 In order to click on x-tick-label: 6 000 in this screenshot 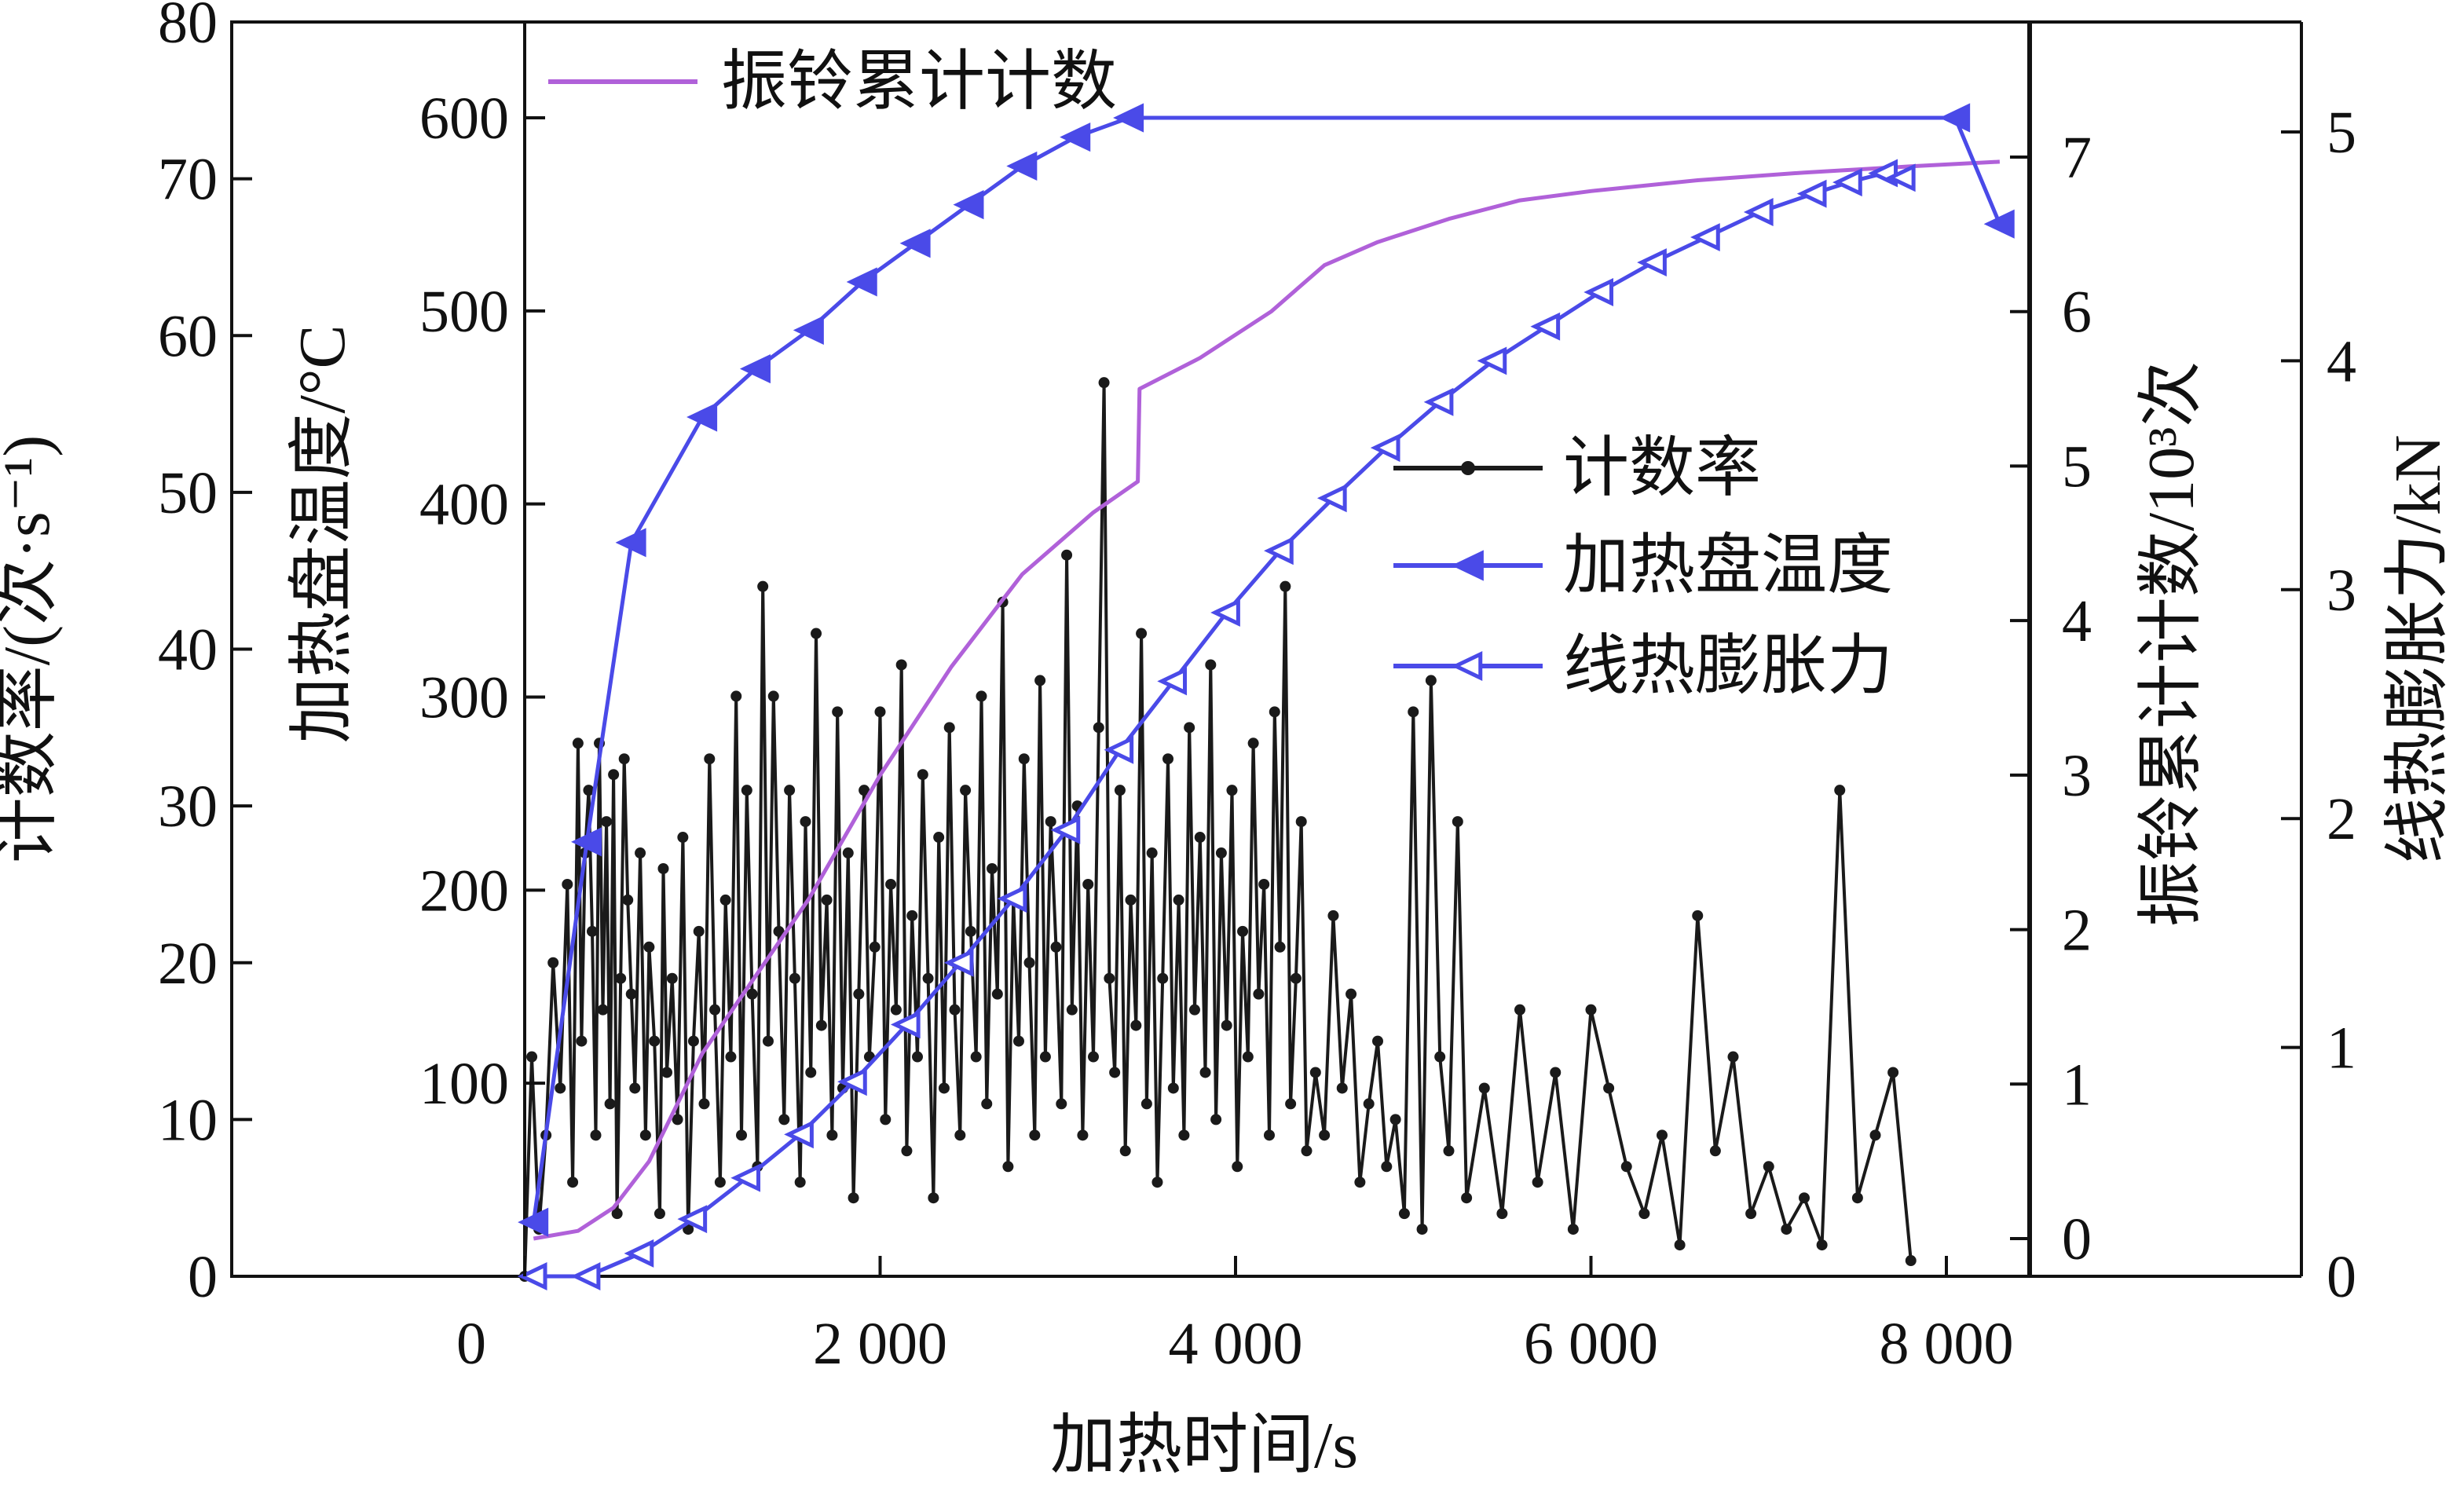, I will do `click(1591, 1344)`.